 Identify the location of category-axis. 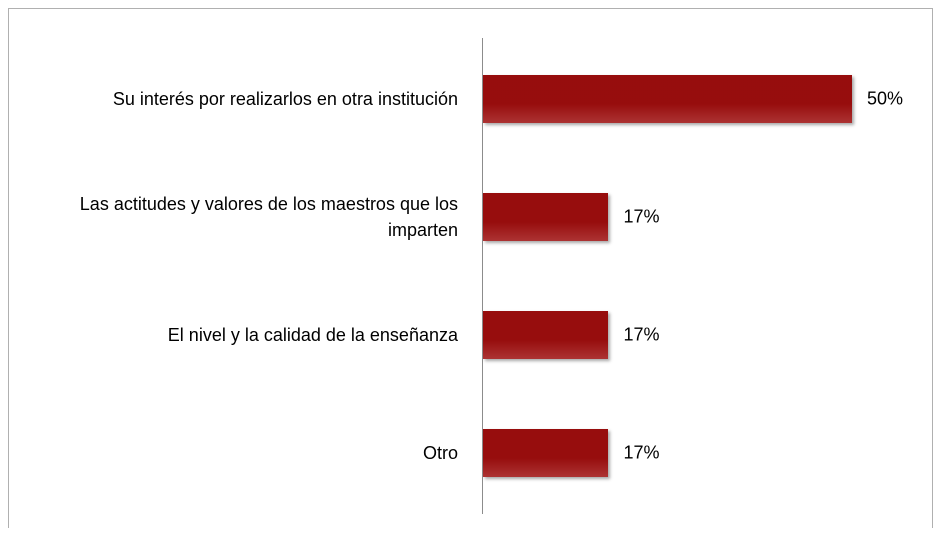
(482, 276).